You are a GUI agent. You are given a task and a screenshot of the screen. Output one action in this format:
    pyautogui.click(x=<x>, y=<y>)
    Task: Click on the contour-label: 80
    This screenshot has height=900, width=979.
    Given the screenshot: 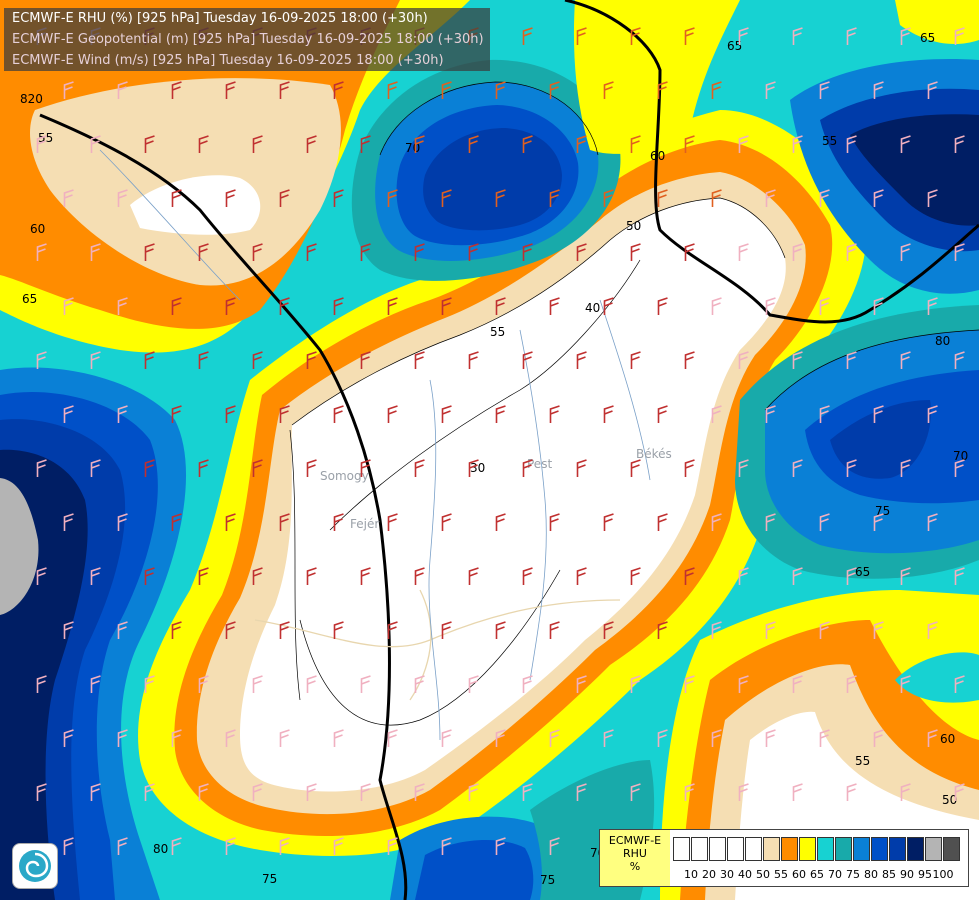 What is the action you would take?
    pyautogui.click(x=942, y=341)
    